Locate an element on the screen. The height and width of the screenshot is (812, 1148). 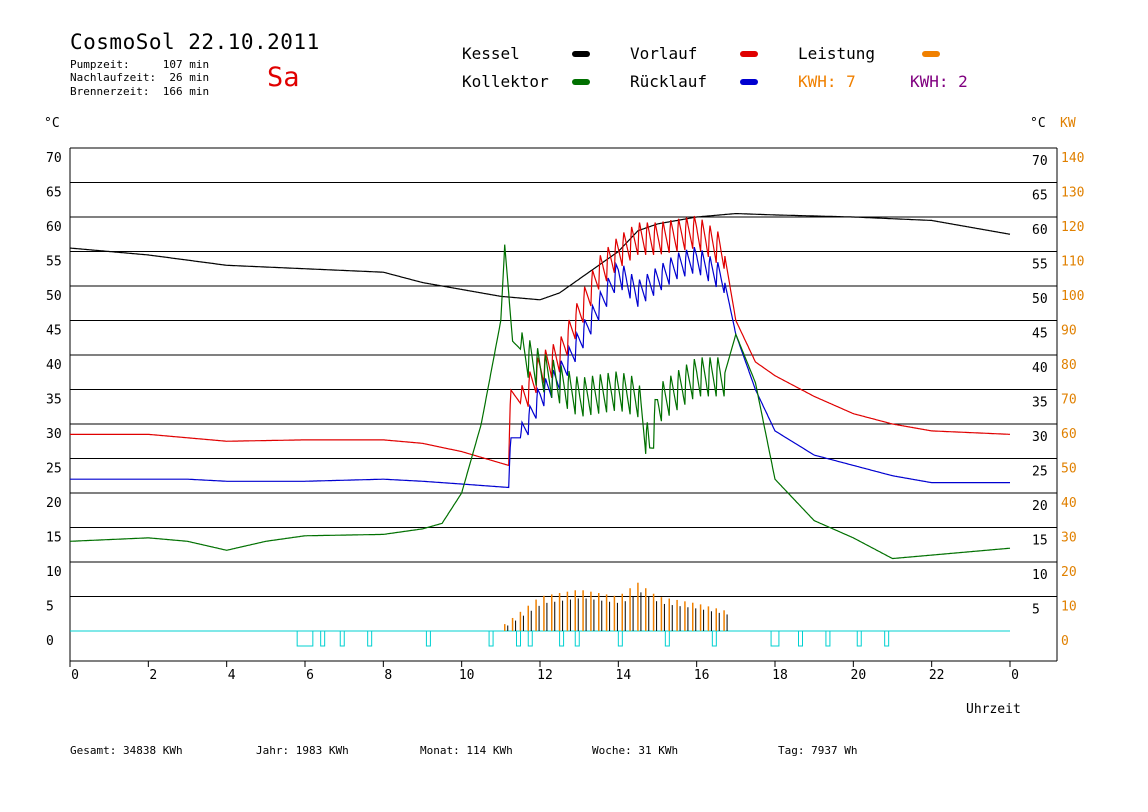
x-tick-label: 12 is located at coordinates (545, 675).